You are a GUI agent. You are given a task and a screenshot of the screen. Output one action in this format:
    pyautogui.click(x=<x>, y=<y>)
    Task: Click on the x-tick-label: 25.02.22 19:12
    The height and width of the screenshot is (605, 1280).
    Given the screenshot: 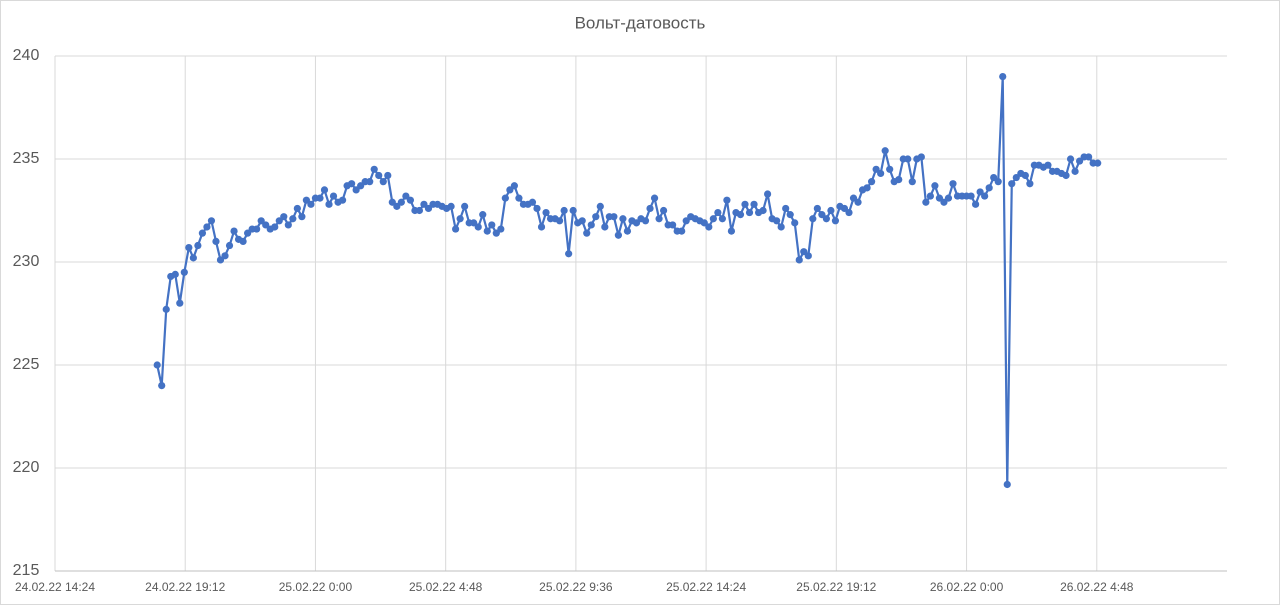 What is the action you would take?
    pyautogui.click(x=836, y=587)
    